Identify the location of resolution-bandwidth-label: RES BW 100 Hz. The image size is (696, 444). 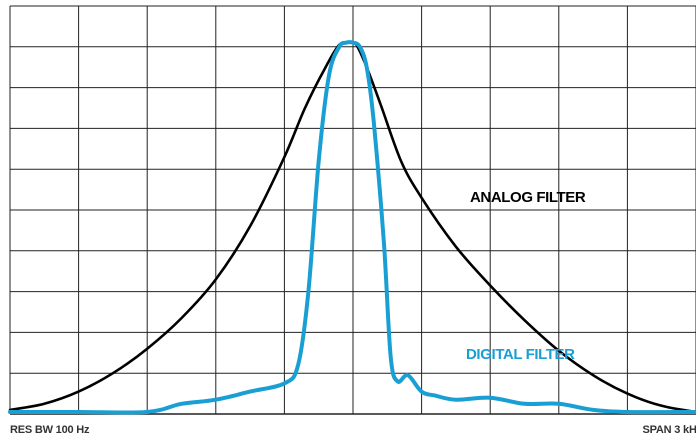
(50, 430).